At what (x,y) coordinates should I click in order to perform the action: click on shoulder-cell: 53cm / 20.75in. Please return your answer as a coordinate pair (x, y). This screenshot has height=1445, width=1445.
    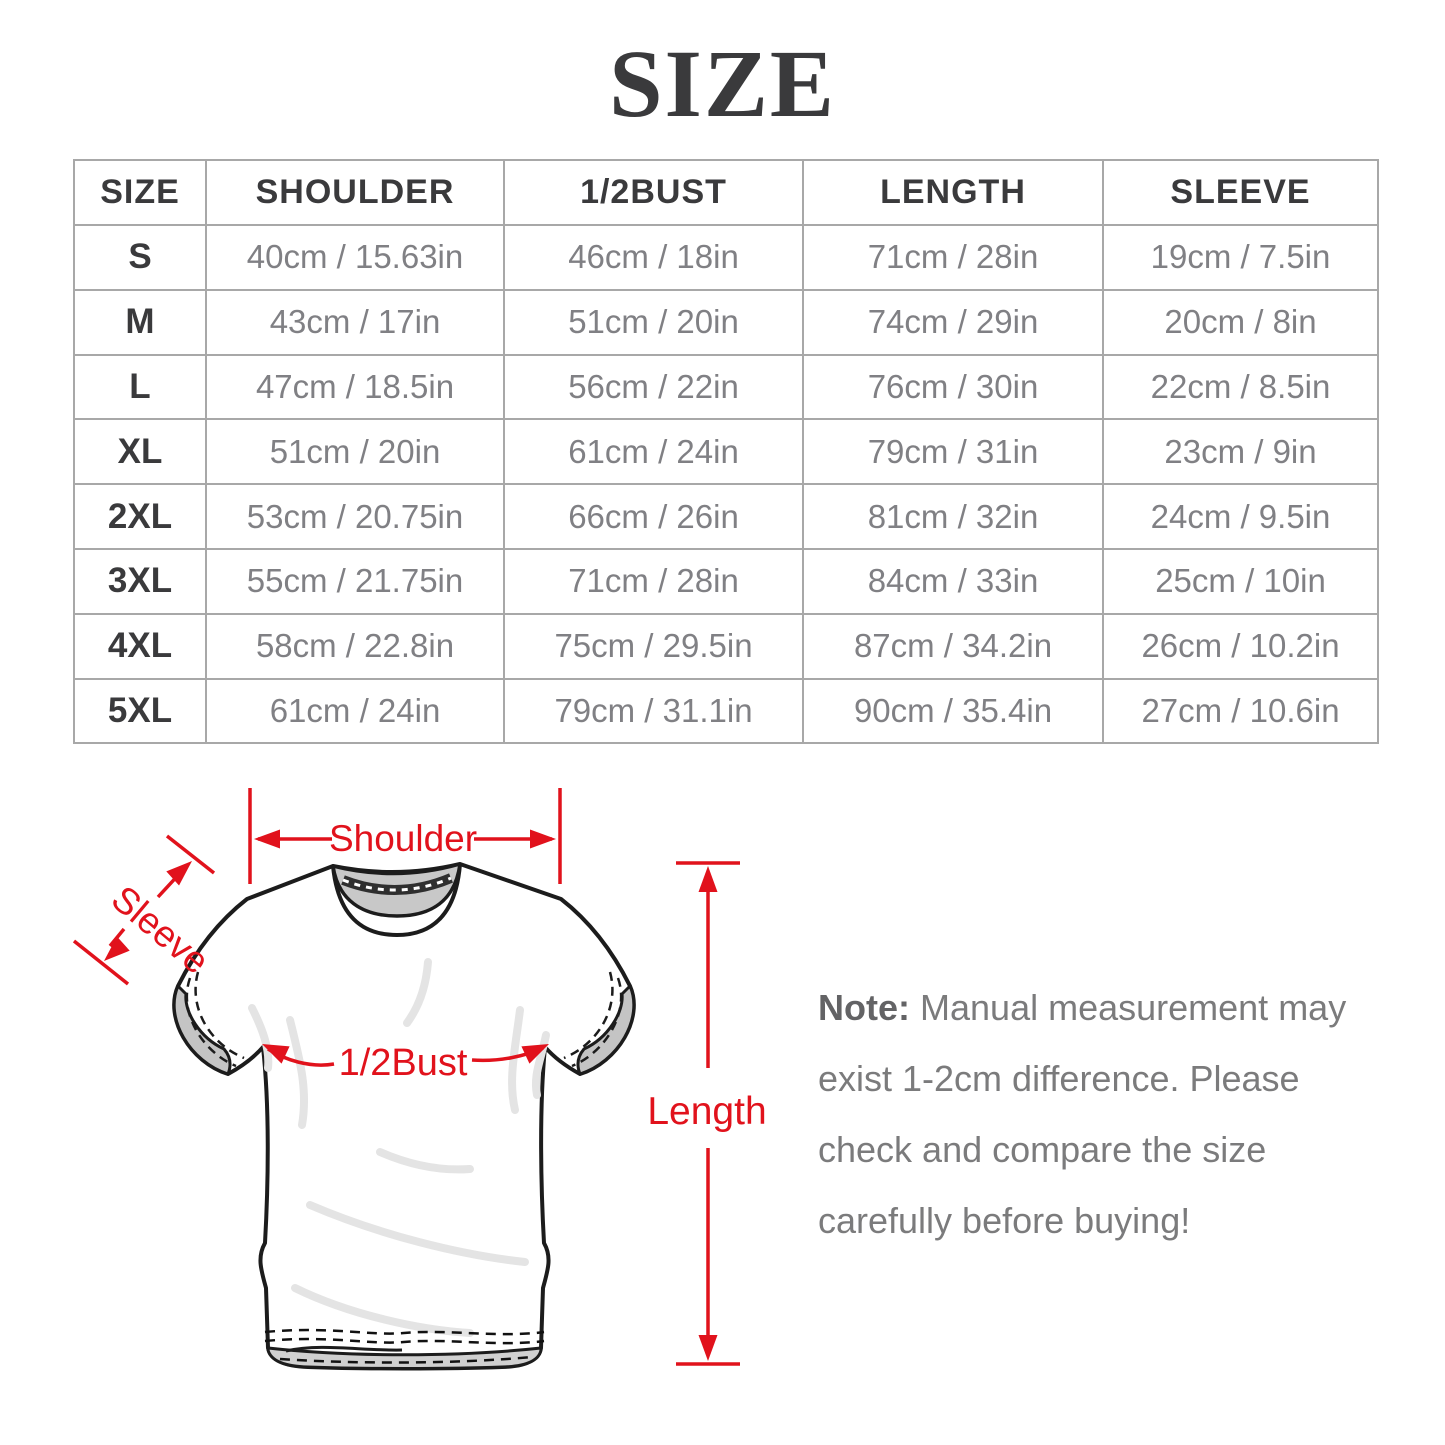
    Looking at the image, I should click on (355, 516).